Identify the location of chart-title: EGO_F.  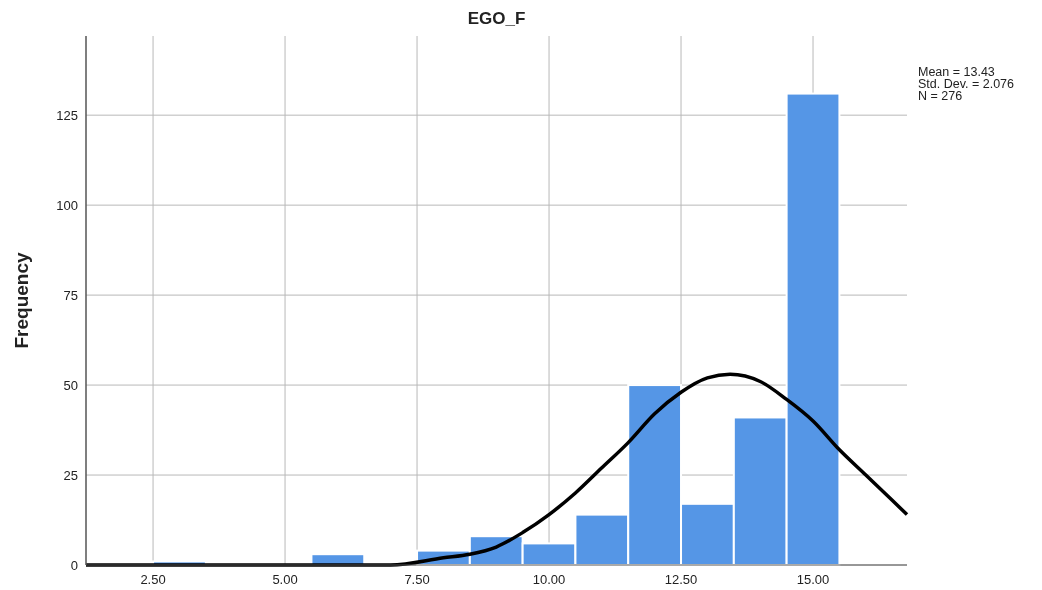
(496, 18).